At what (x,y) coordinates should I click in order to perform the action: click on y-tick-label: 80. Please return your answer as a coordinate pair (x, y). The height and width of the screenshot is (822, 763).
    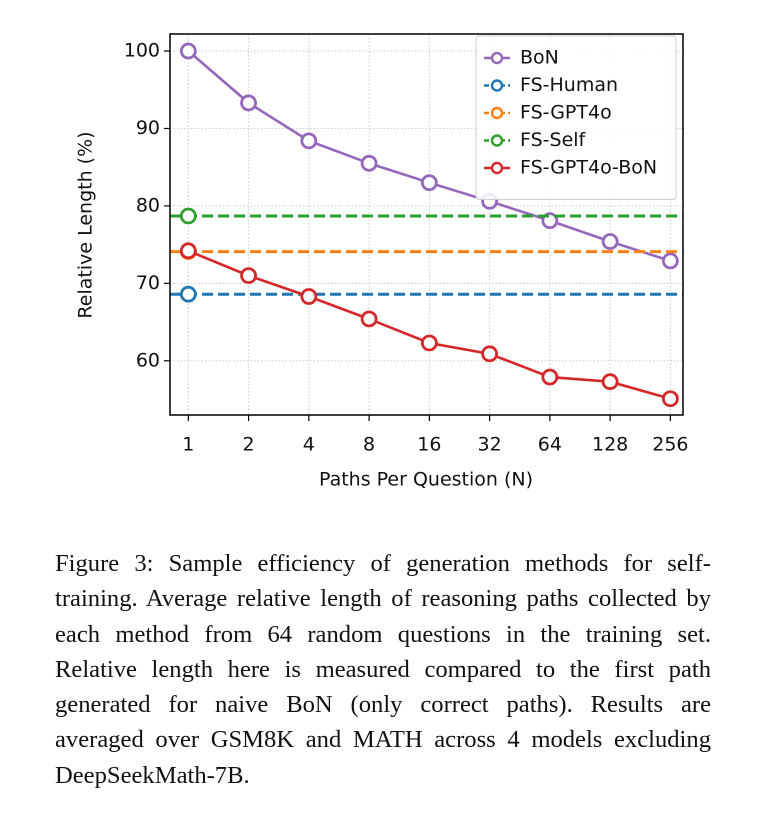
    Looking at the image, I should click on (148, 205).